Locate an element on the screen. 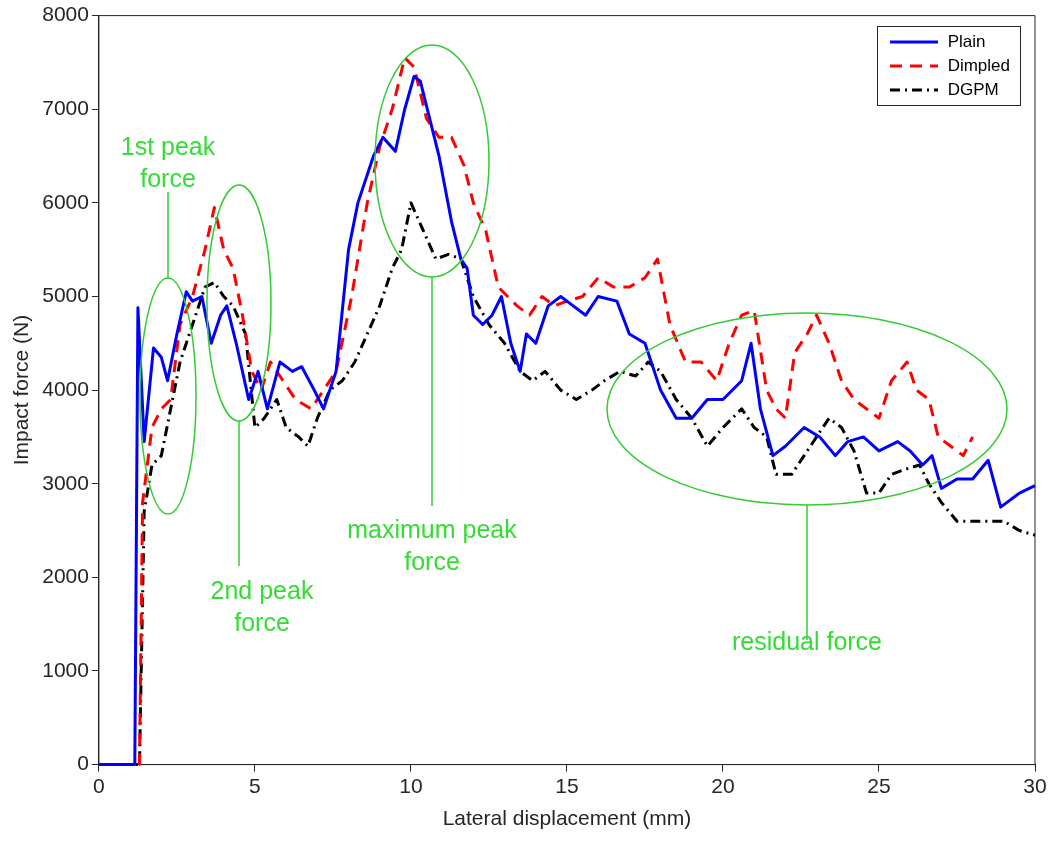  annotation: 2nd peak force is located at coordinates (262, 606).